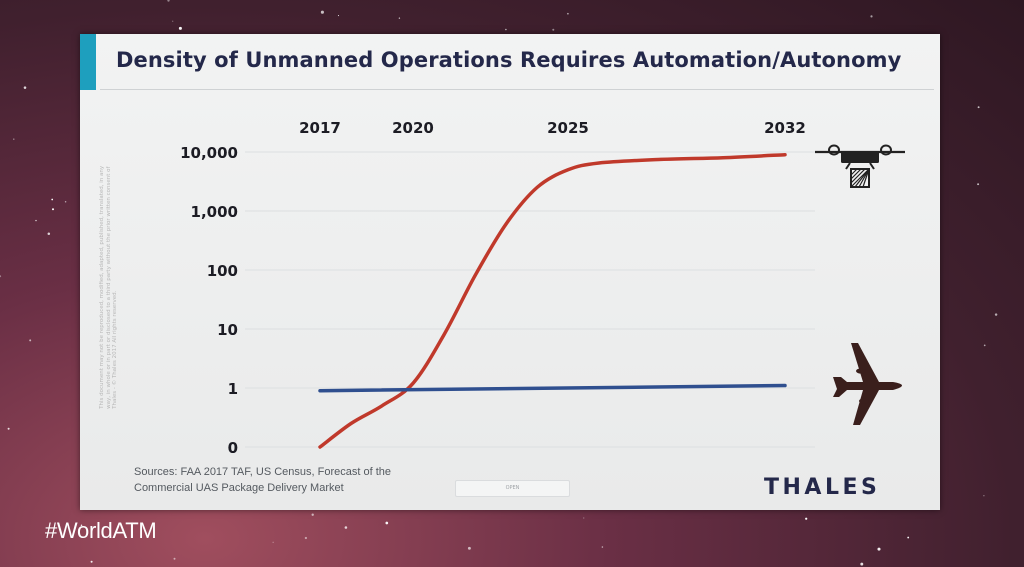 The width and height of the screenshot is (1024, 567). Describe the element at coordinates (209, 153) in the screenshot. I see `y-tick-label: 10,000` at that location.